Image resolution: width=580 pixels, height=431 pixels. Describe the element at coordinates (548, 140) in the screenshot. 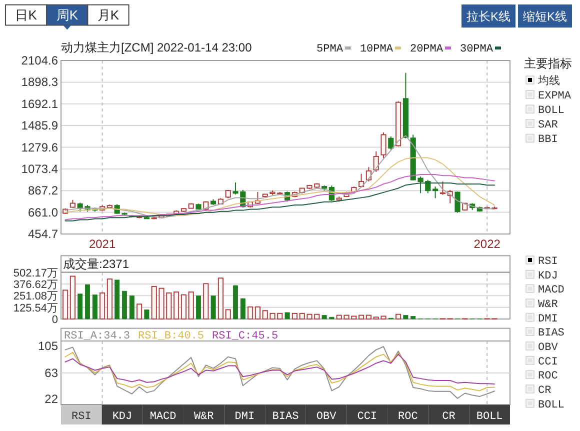

I see `category-label: BBI` at that location.